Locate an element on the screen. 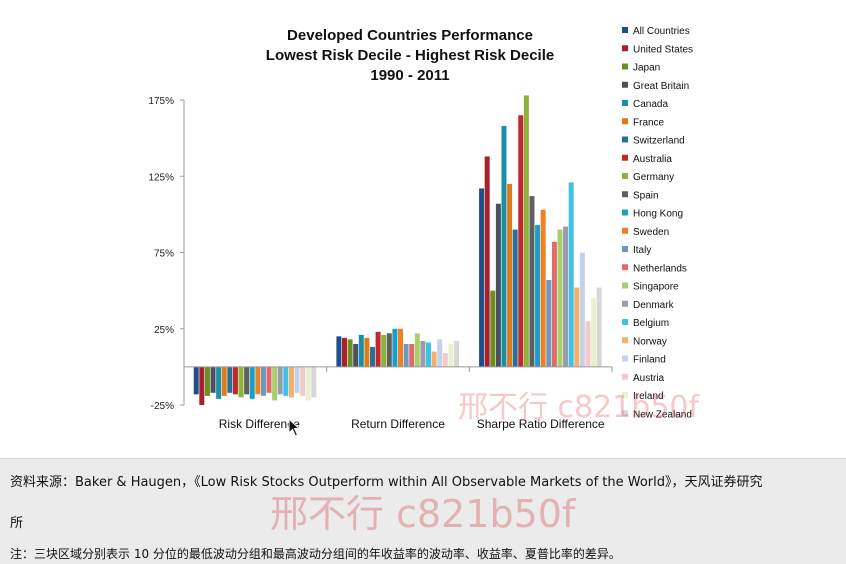 This screenshot has width=846, height=564. legend-label: Ireland is located at coordinates (648, 396).